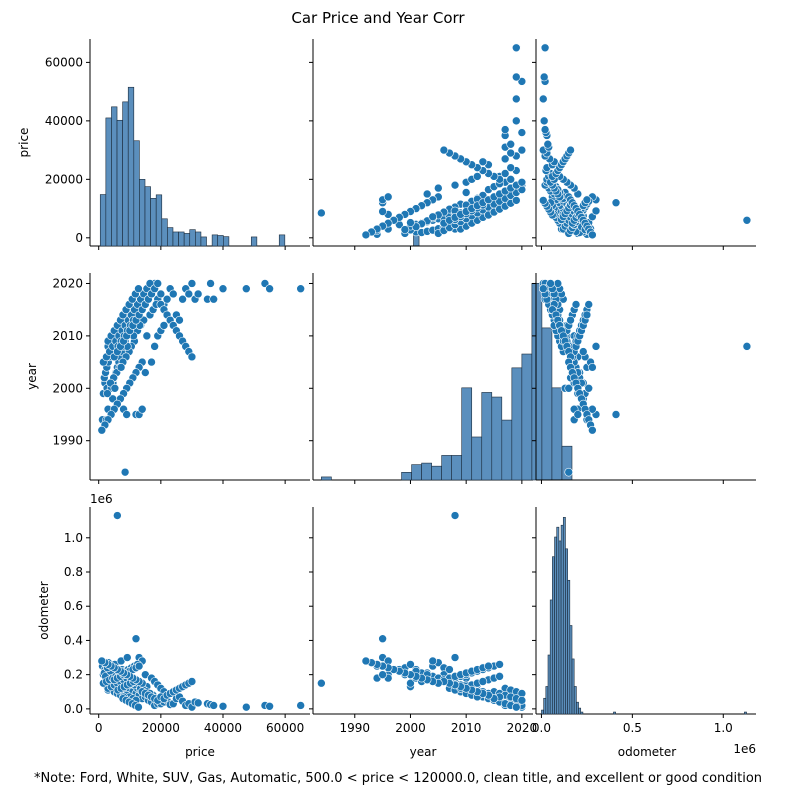 Image resolution: width=796 pixels, height=795 pixels. I want to click on x-tick-label: 2010, so click(466, 728).